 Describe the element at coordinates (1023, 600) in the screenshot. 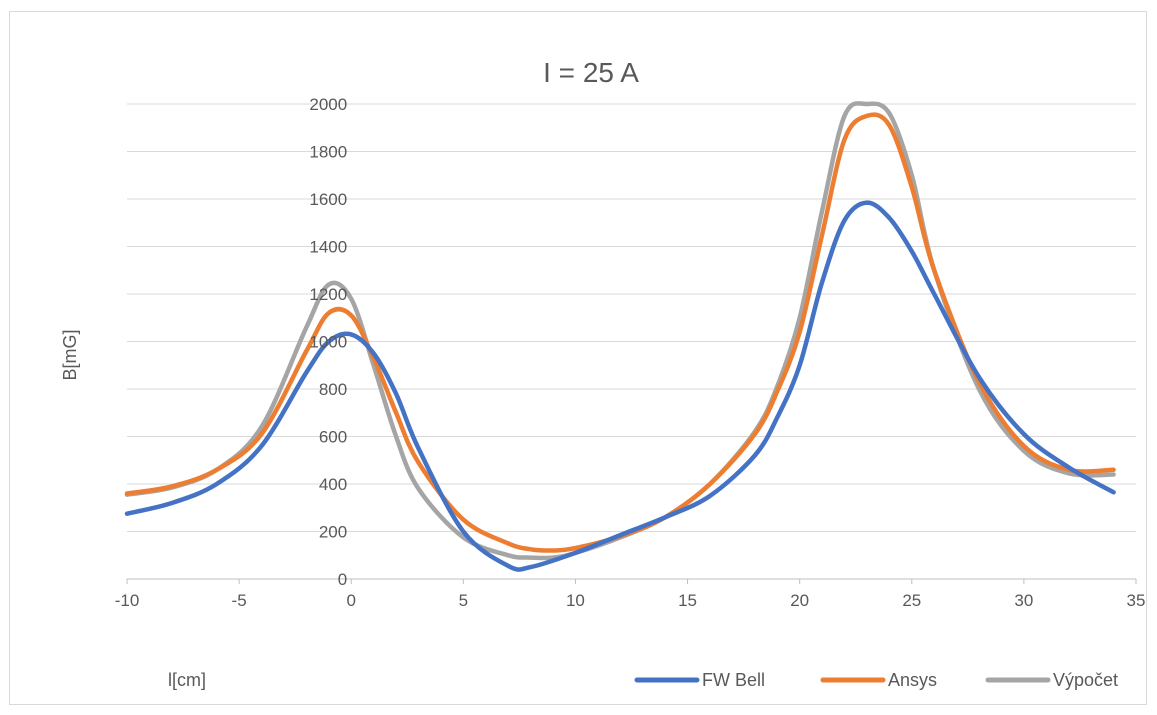

I see `x-tick-label: 30` at that location.